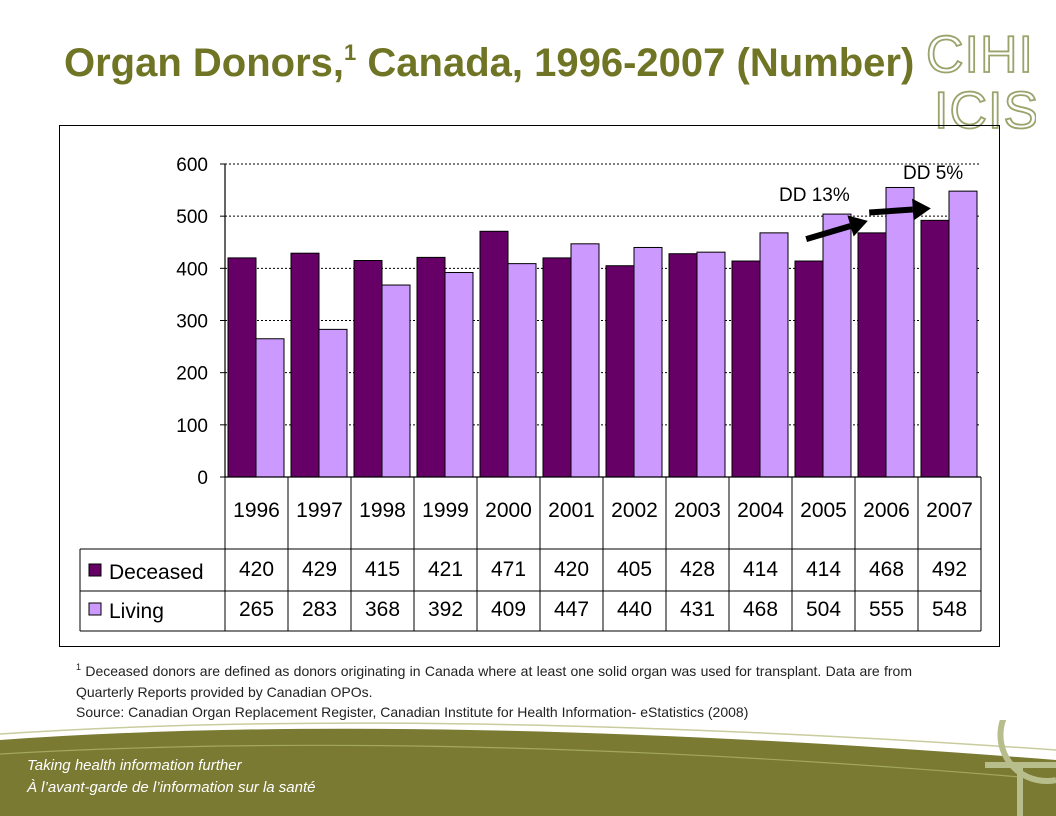  I want to click on bar-living-1996, so click(270, 408).